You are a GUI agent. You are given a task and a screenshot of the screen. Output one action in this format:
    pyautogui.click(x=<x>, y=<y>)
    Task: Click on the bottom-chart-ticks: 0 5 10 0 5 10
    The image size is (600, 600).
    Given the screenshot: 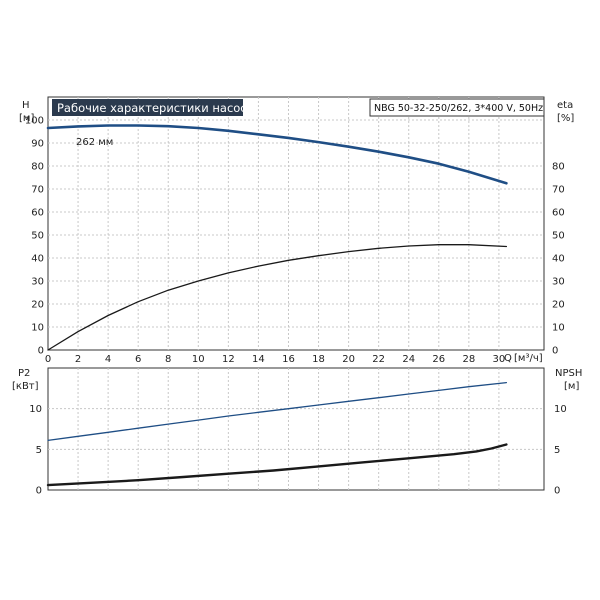 What is the action you would take?
    pyautogui.click(x=297, y=450)
    